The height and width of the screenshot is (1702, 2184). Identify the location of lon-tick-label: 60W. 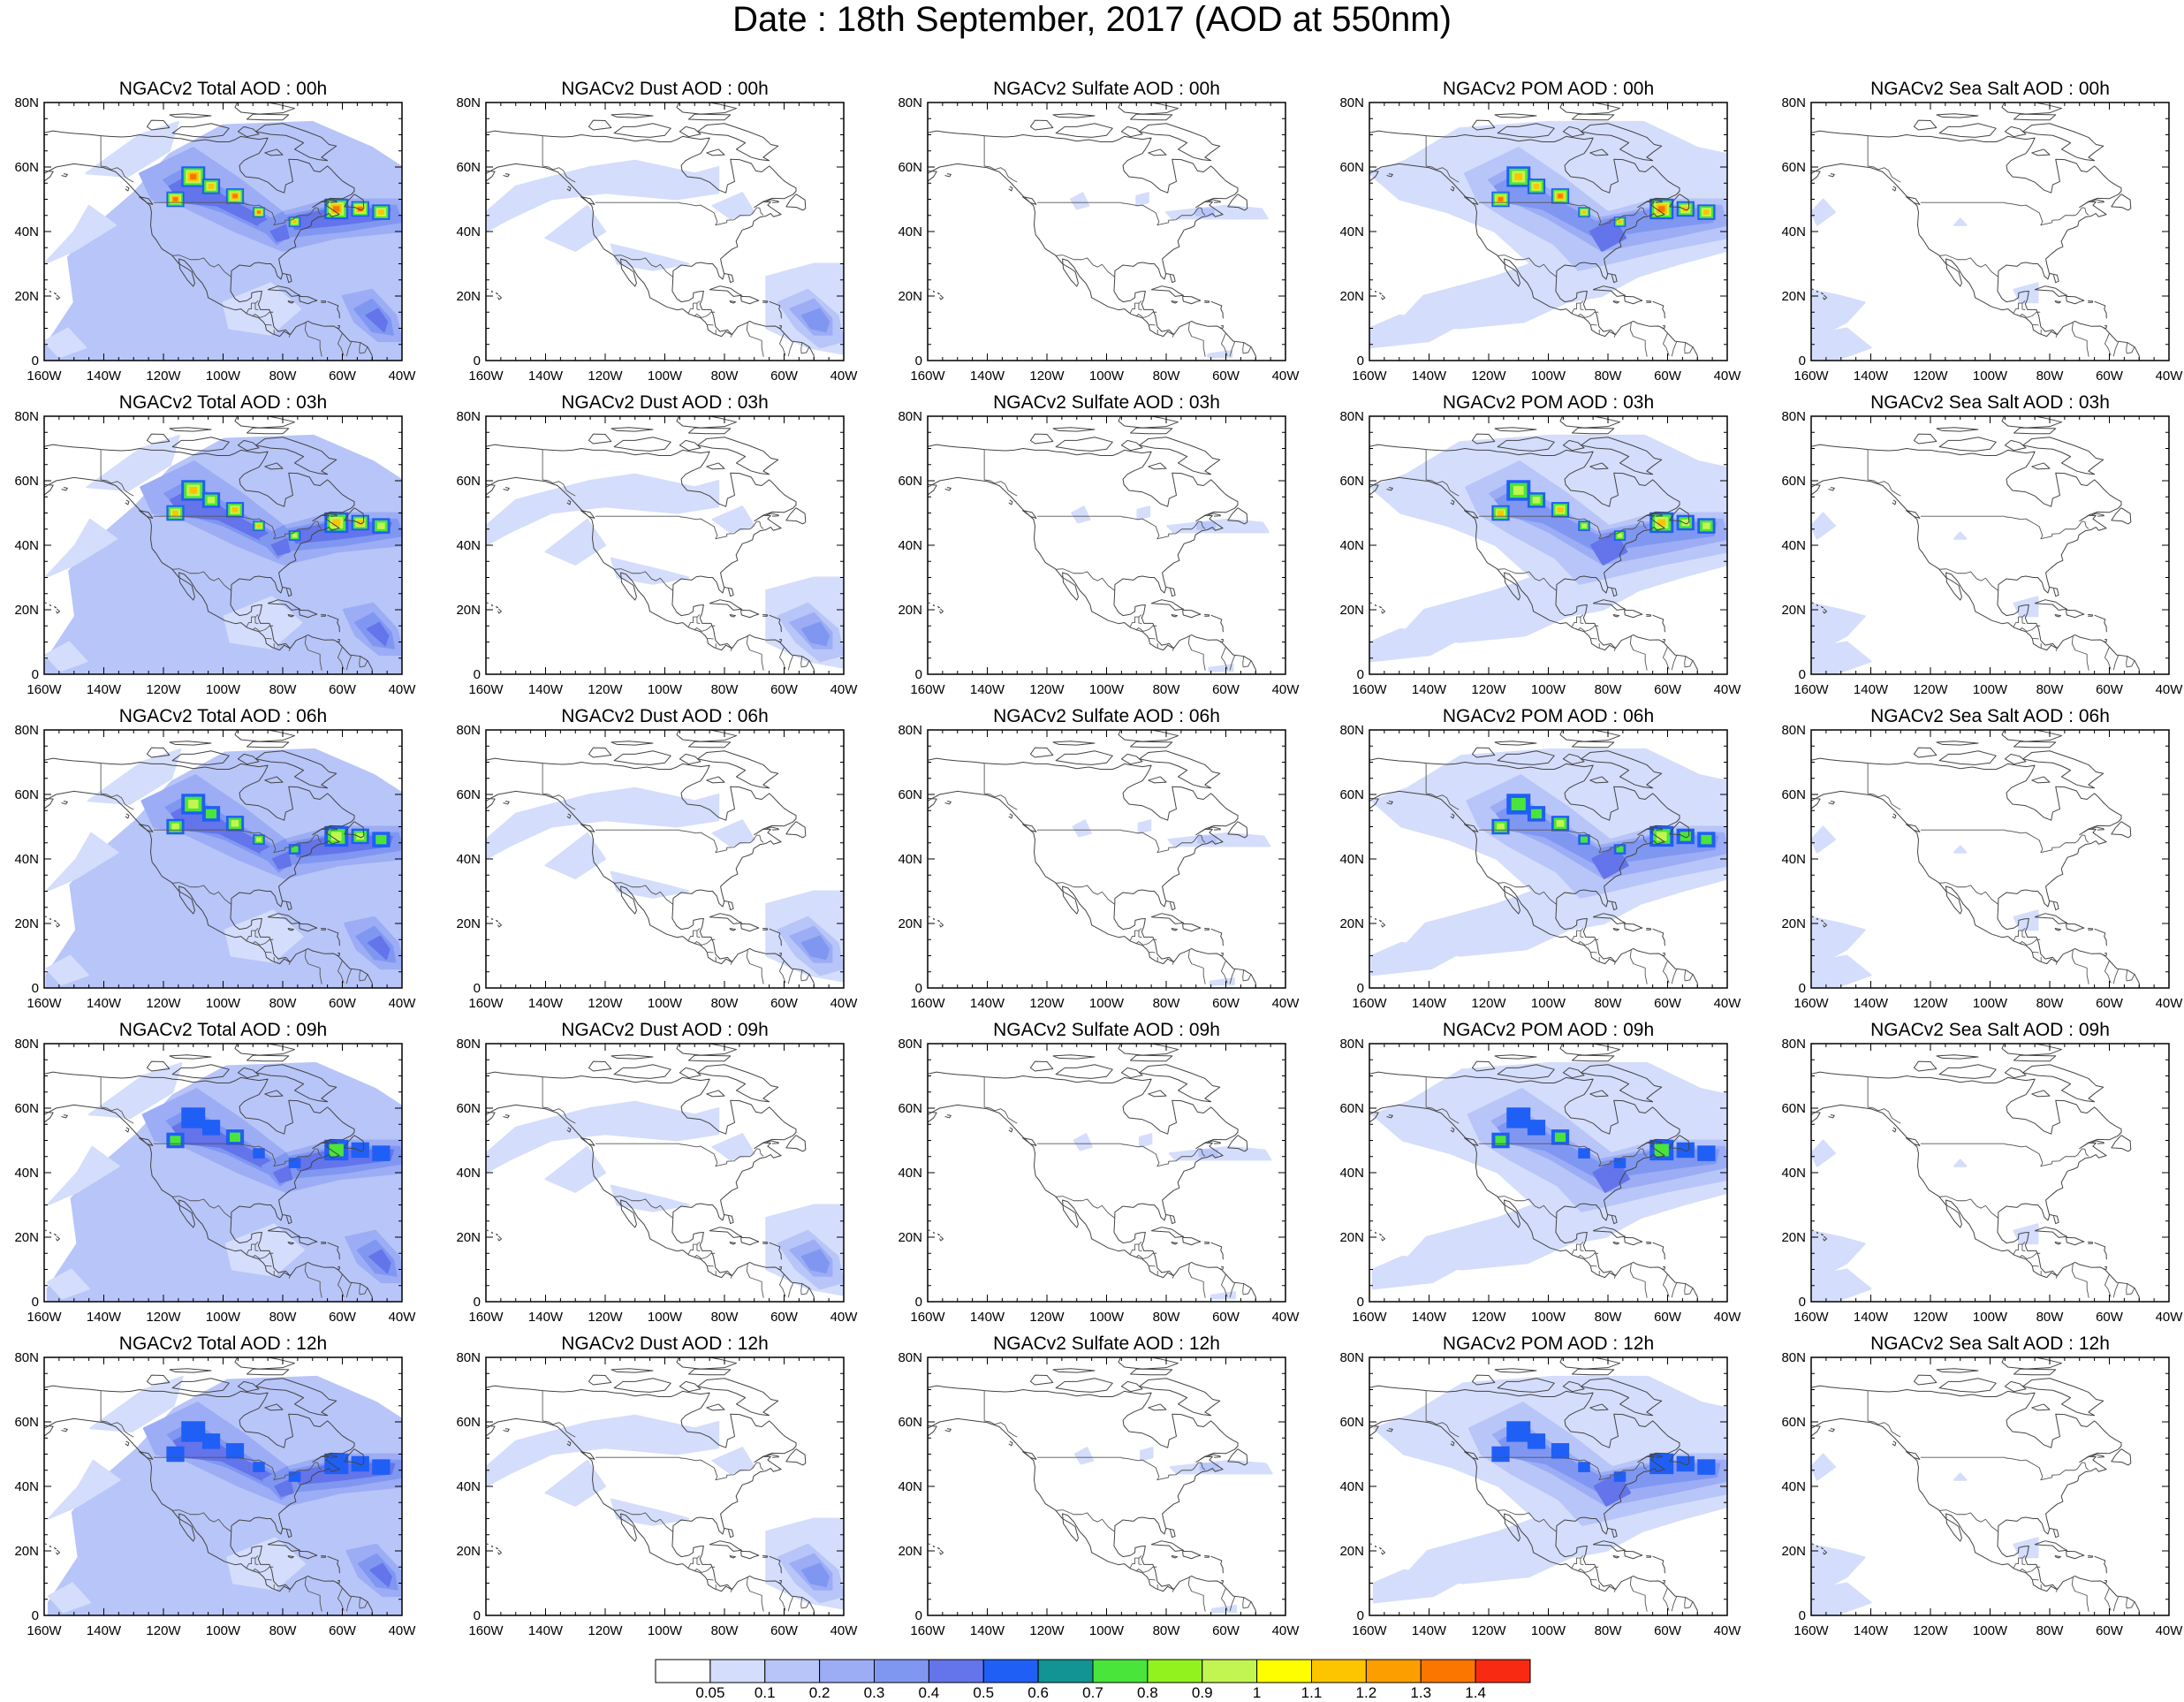
(343, 376).